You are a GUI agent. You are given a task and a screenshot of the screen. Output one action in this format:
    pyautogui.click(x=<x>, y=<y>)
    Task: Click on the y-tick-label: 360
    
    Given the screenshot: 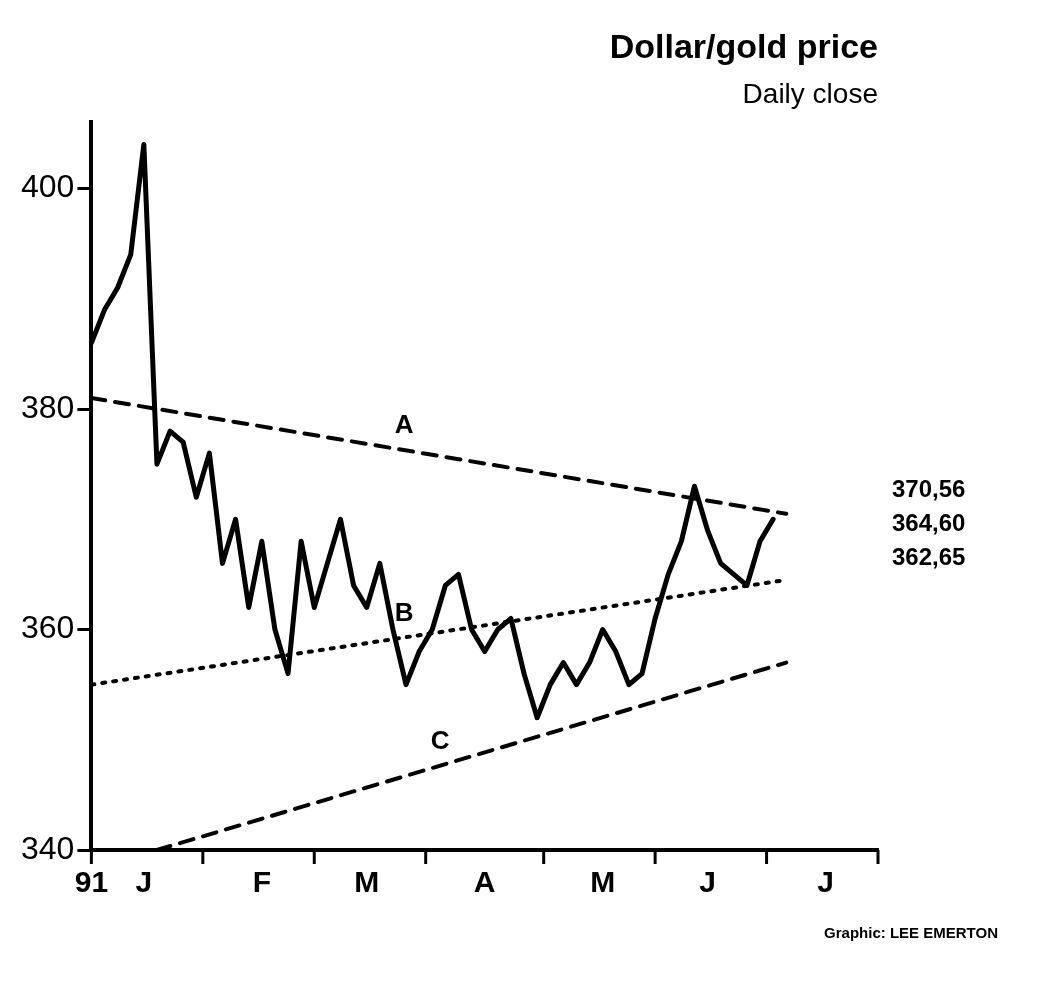 What is the action you would take?
    pyautogui.click(x=48, y=627)
    